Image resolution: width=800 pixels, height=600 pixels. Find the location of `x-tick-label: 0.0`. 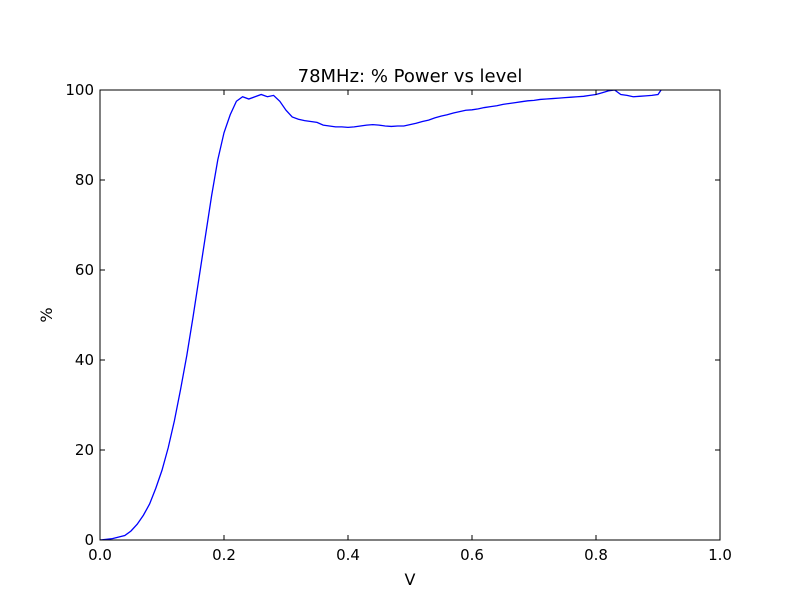

x-tick-label: 0.0 is located at coordinates (100, 555).